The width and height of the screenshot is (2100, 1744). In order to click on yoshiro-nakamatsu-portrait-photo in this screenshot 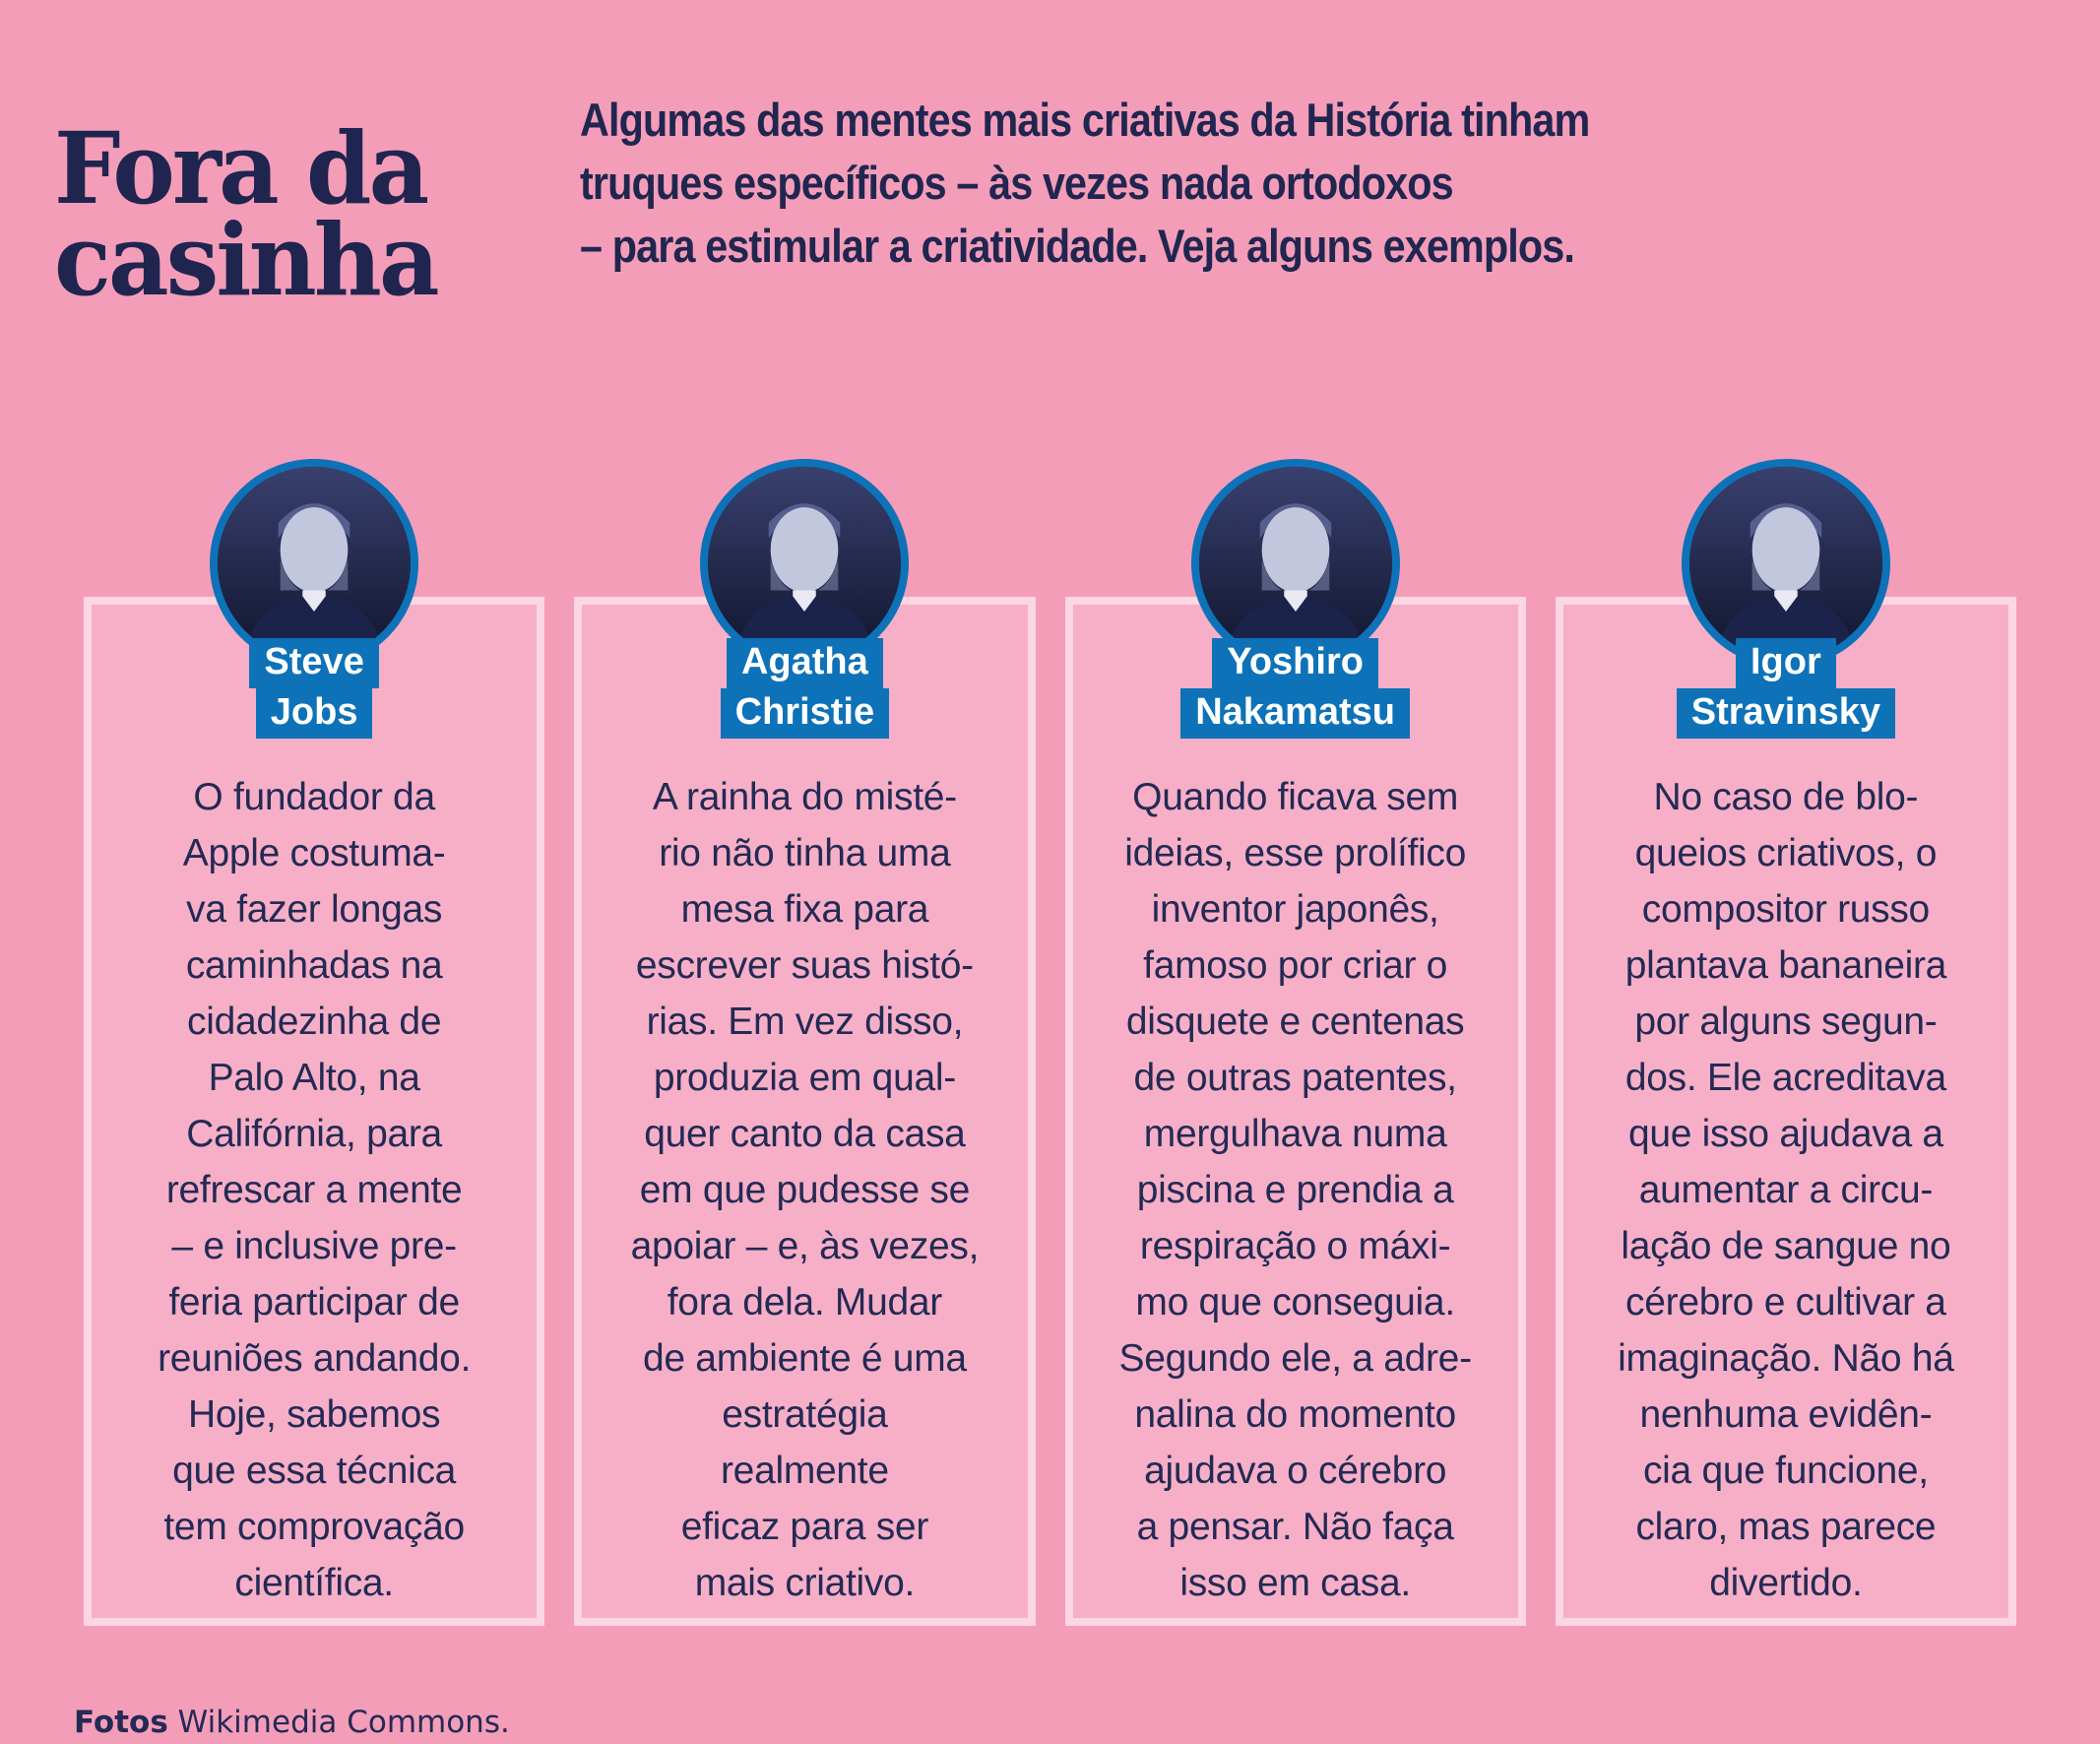, I will do `click(1295, 563)`.